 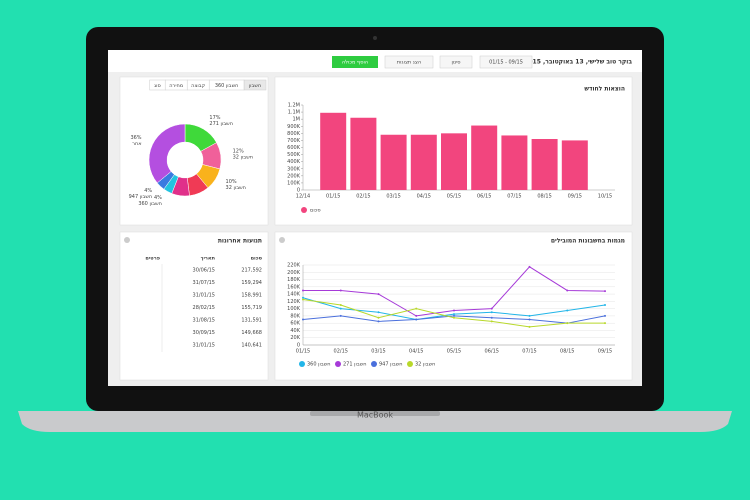 I want to click on add-button, so click(x=355, y=62).